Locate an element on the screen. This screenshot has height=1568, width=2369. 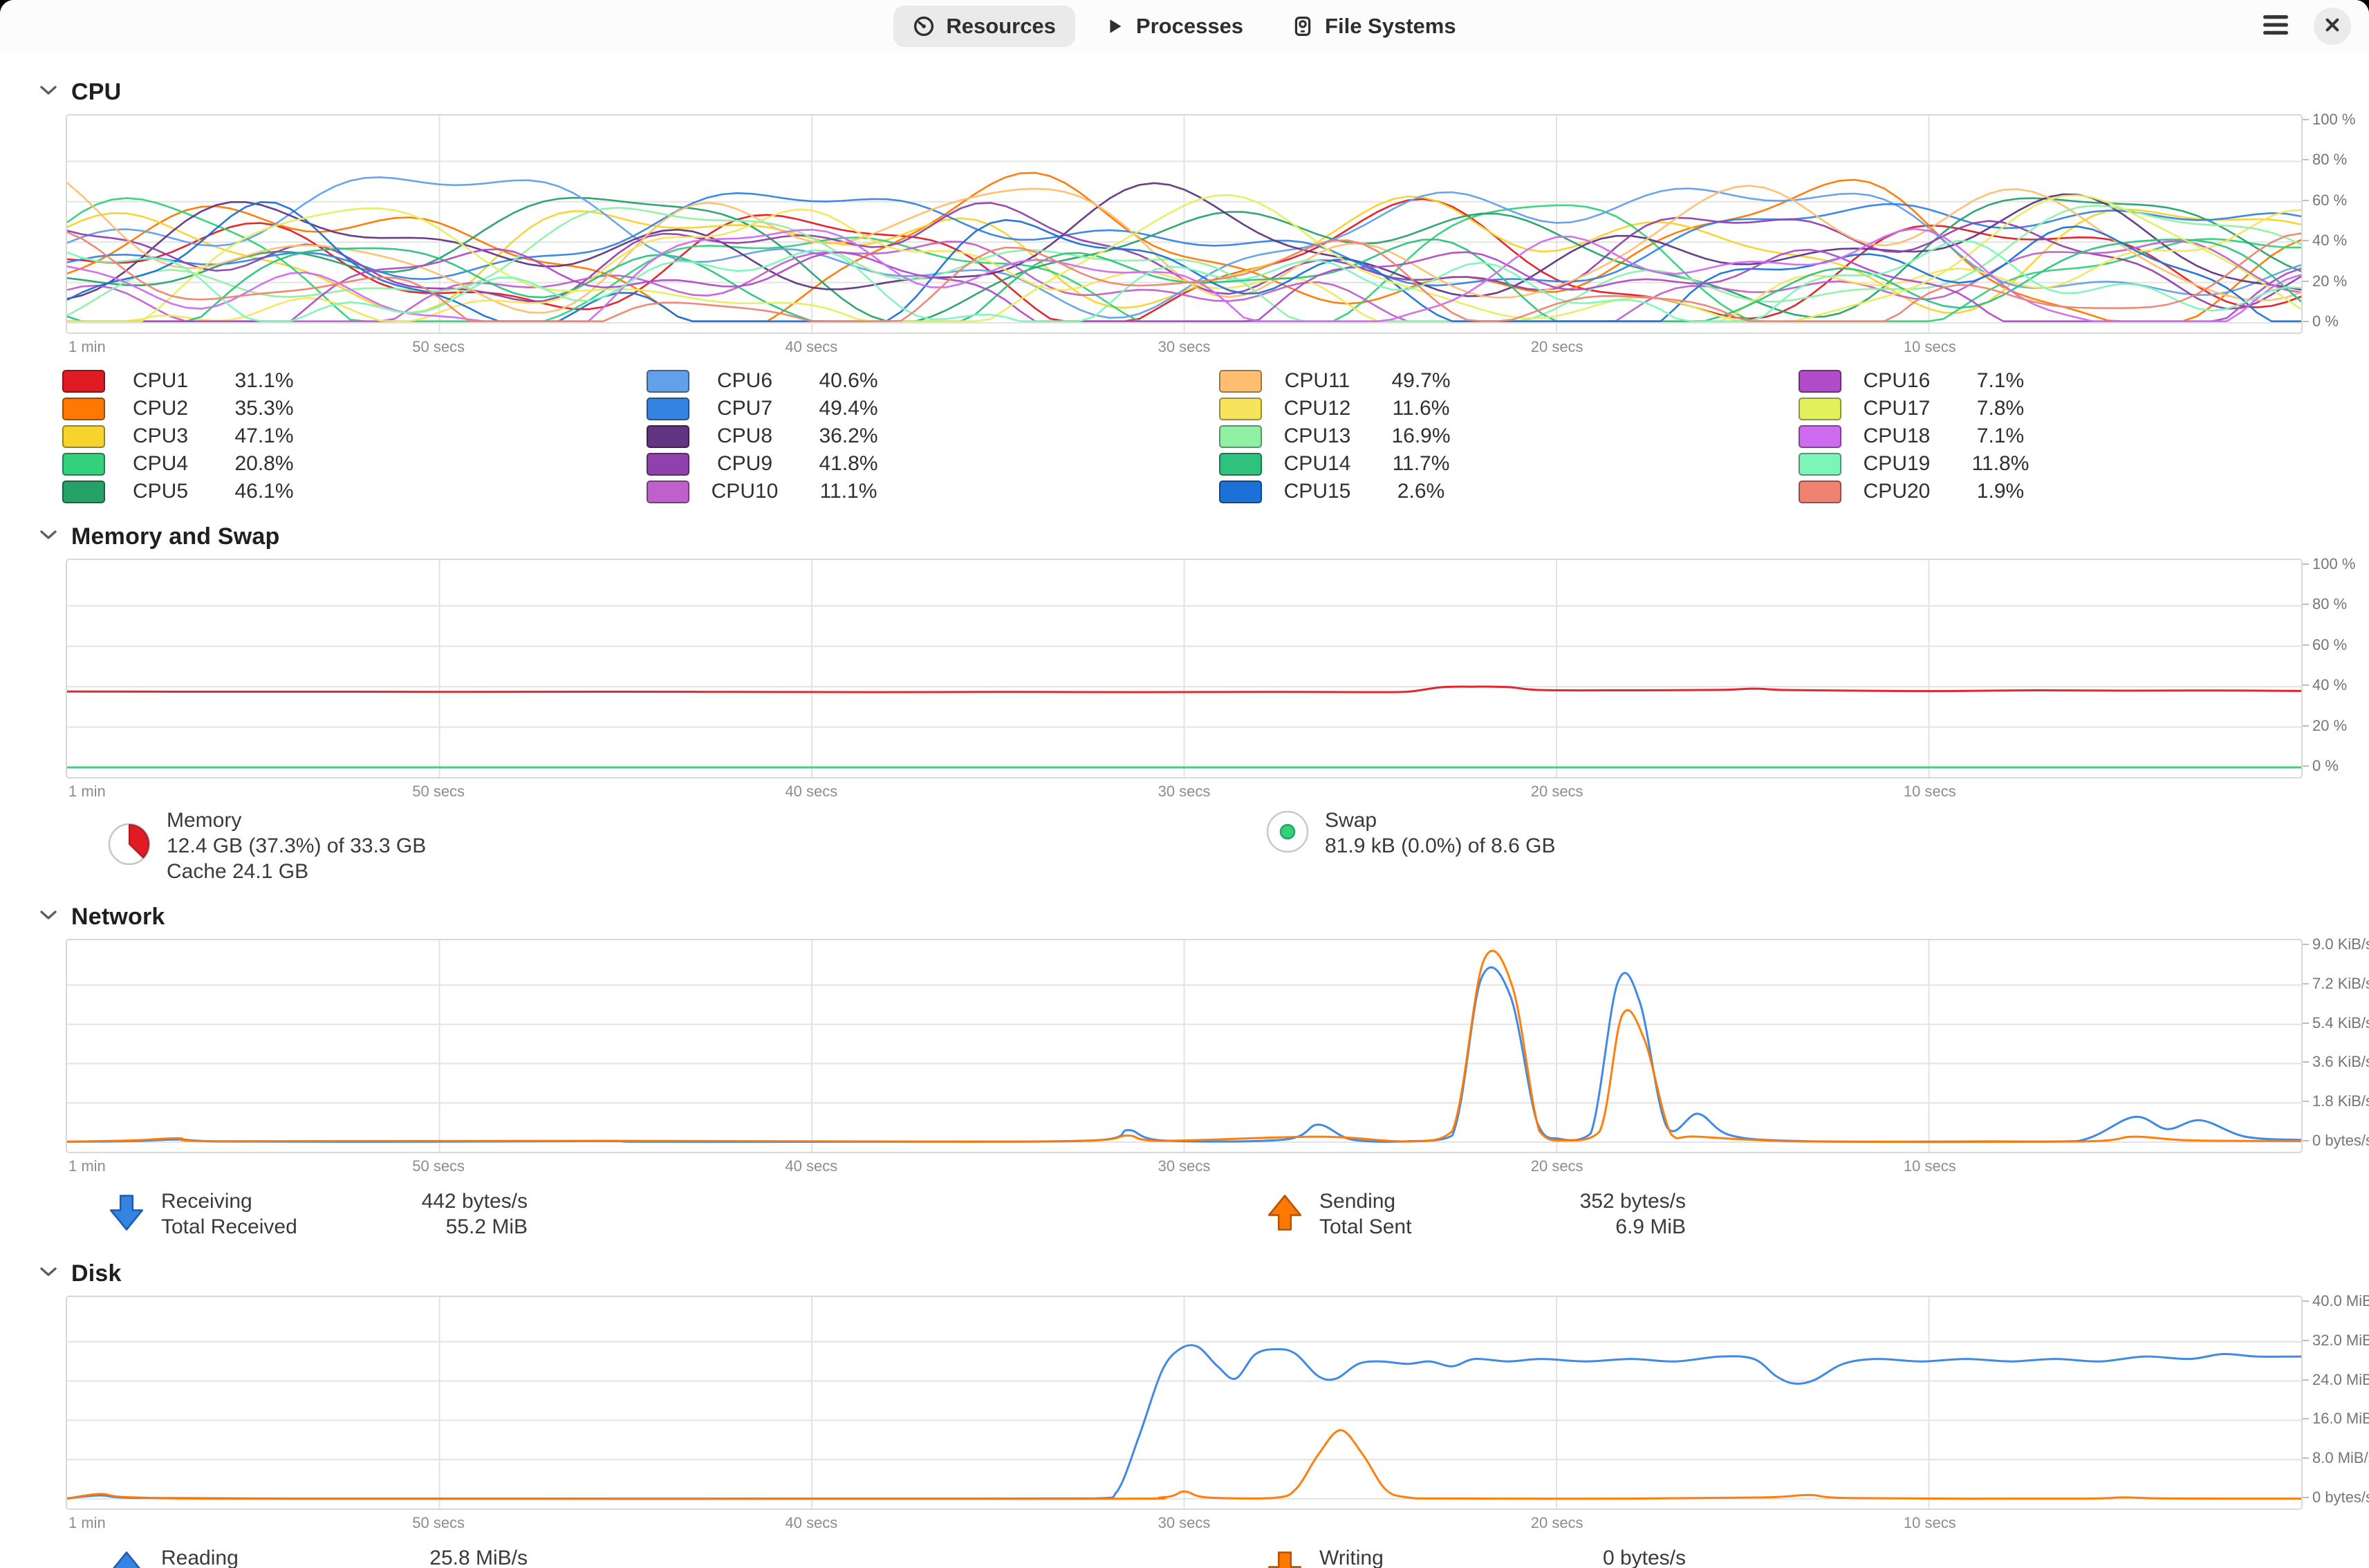
hamburger-menu-button is located at coordinates (2275, 26).